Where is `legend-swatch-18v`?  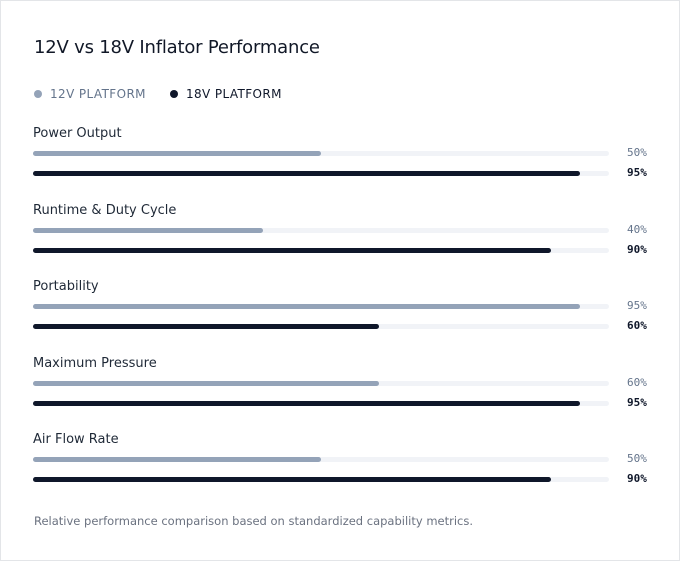 legend-swatch-18v is located at coordinates (173, 94).